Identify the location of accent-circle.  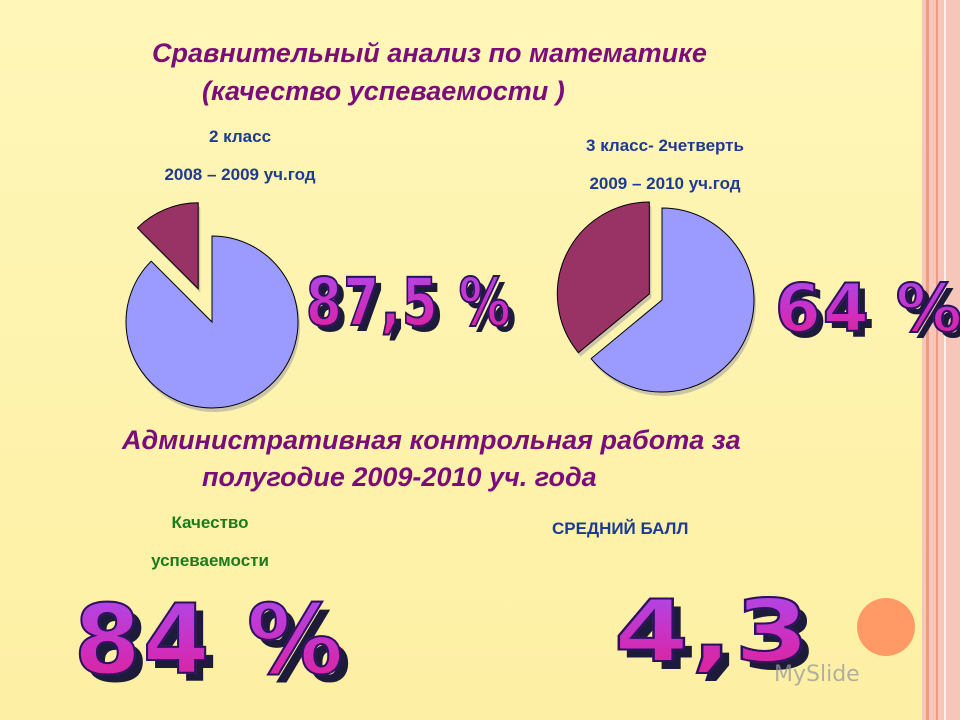
(886, 627).